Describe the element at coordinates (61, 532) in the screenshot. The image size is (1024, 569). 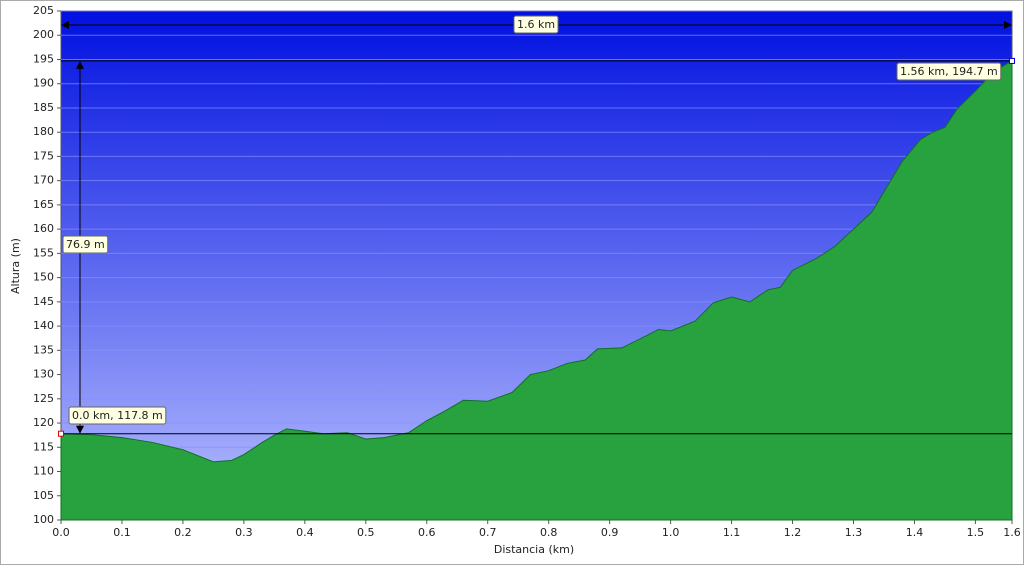
I see `x-tick-label: 0.0` at that location.